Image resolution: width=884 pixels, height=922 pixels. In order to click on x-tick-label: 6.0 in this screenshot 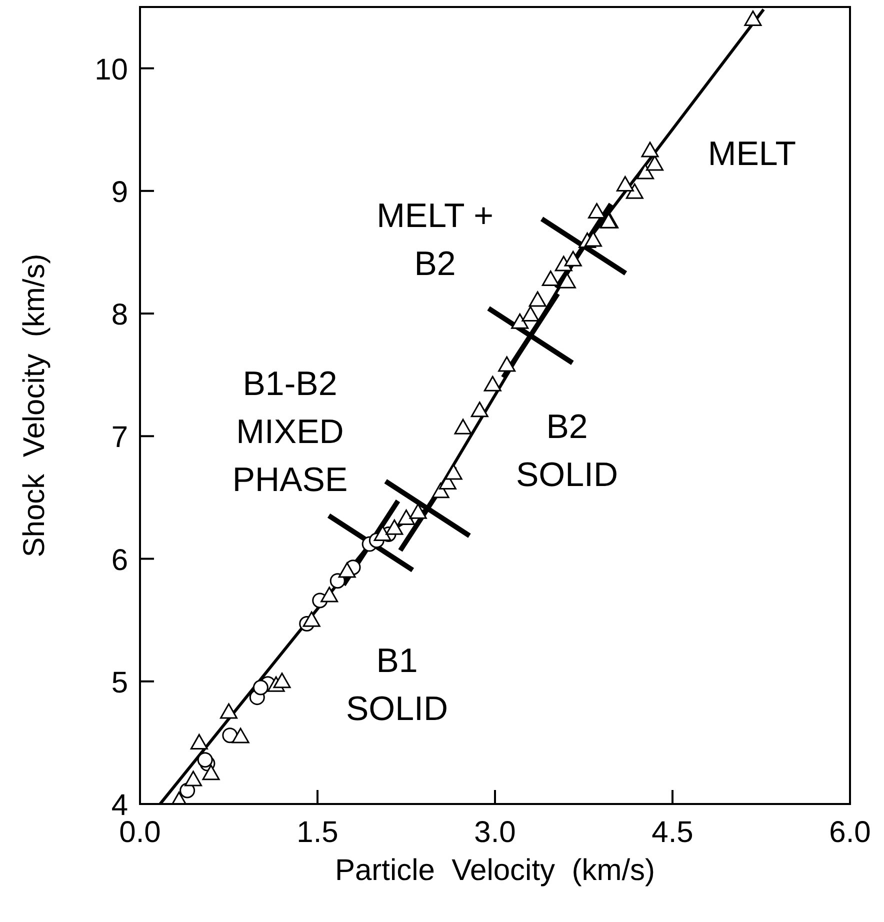, I will do `click(850, 832)`.